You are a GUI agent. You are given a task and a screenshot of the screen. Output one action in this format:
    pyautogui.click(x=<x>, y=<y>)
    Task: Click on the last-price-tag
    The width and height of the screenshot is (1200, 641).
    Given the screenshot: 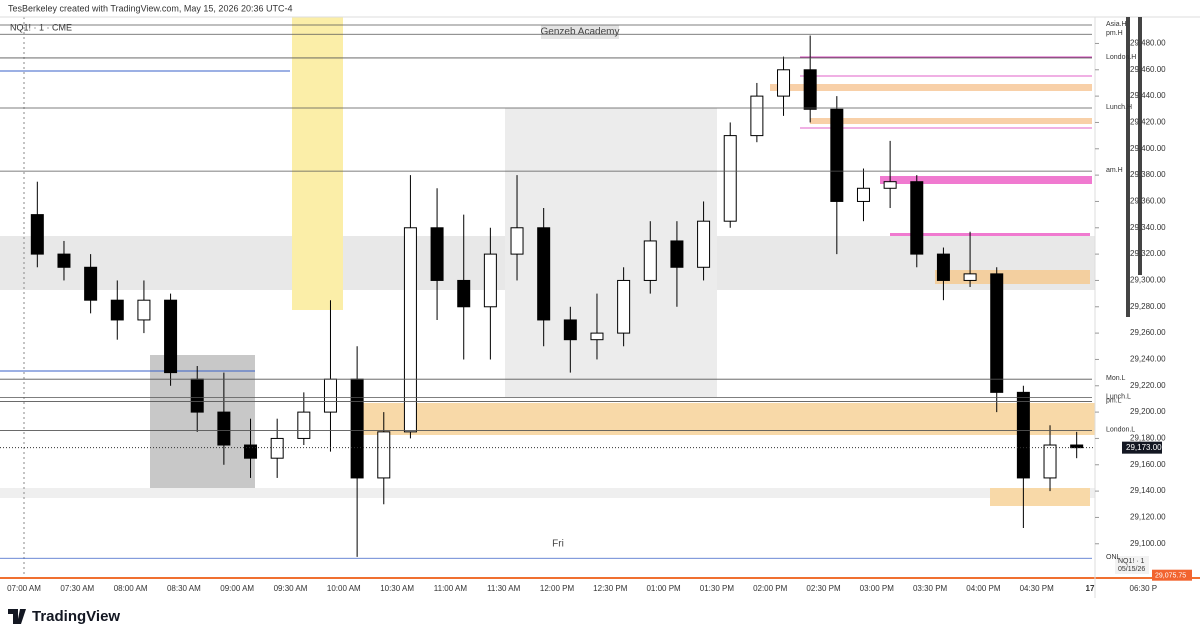 What is the action you would take?
    pyautogui.click(x=1142, y=447)
    